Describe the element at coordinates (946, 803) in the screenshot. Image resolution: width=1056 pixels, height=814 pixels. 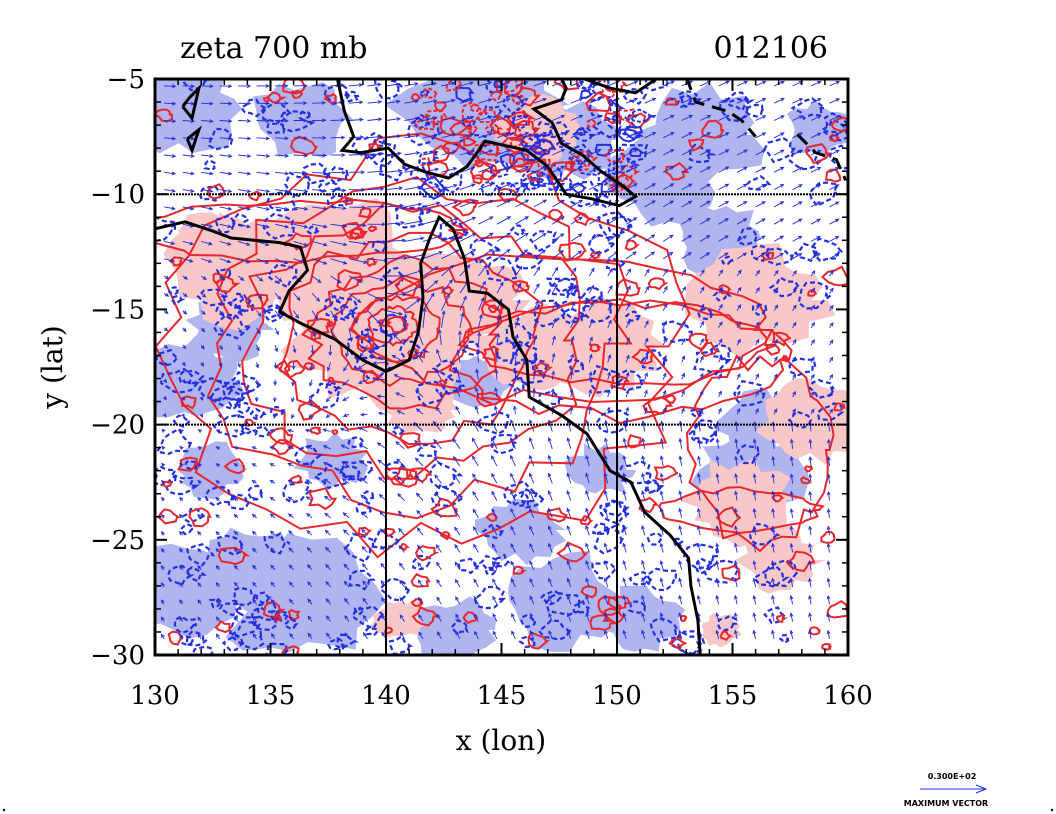
I see `vector-legend-caption: MAXIMUM VECTOR` at that location.